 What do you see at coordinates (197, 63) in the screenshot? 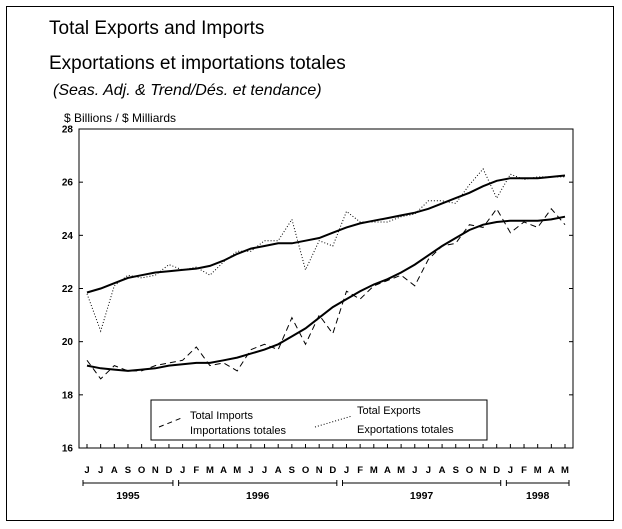
I see `chart-subtitle: Exportations et importations totales` at bounding box center [197, 63].